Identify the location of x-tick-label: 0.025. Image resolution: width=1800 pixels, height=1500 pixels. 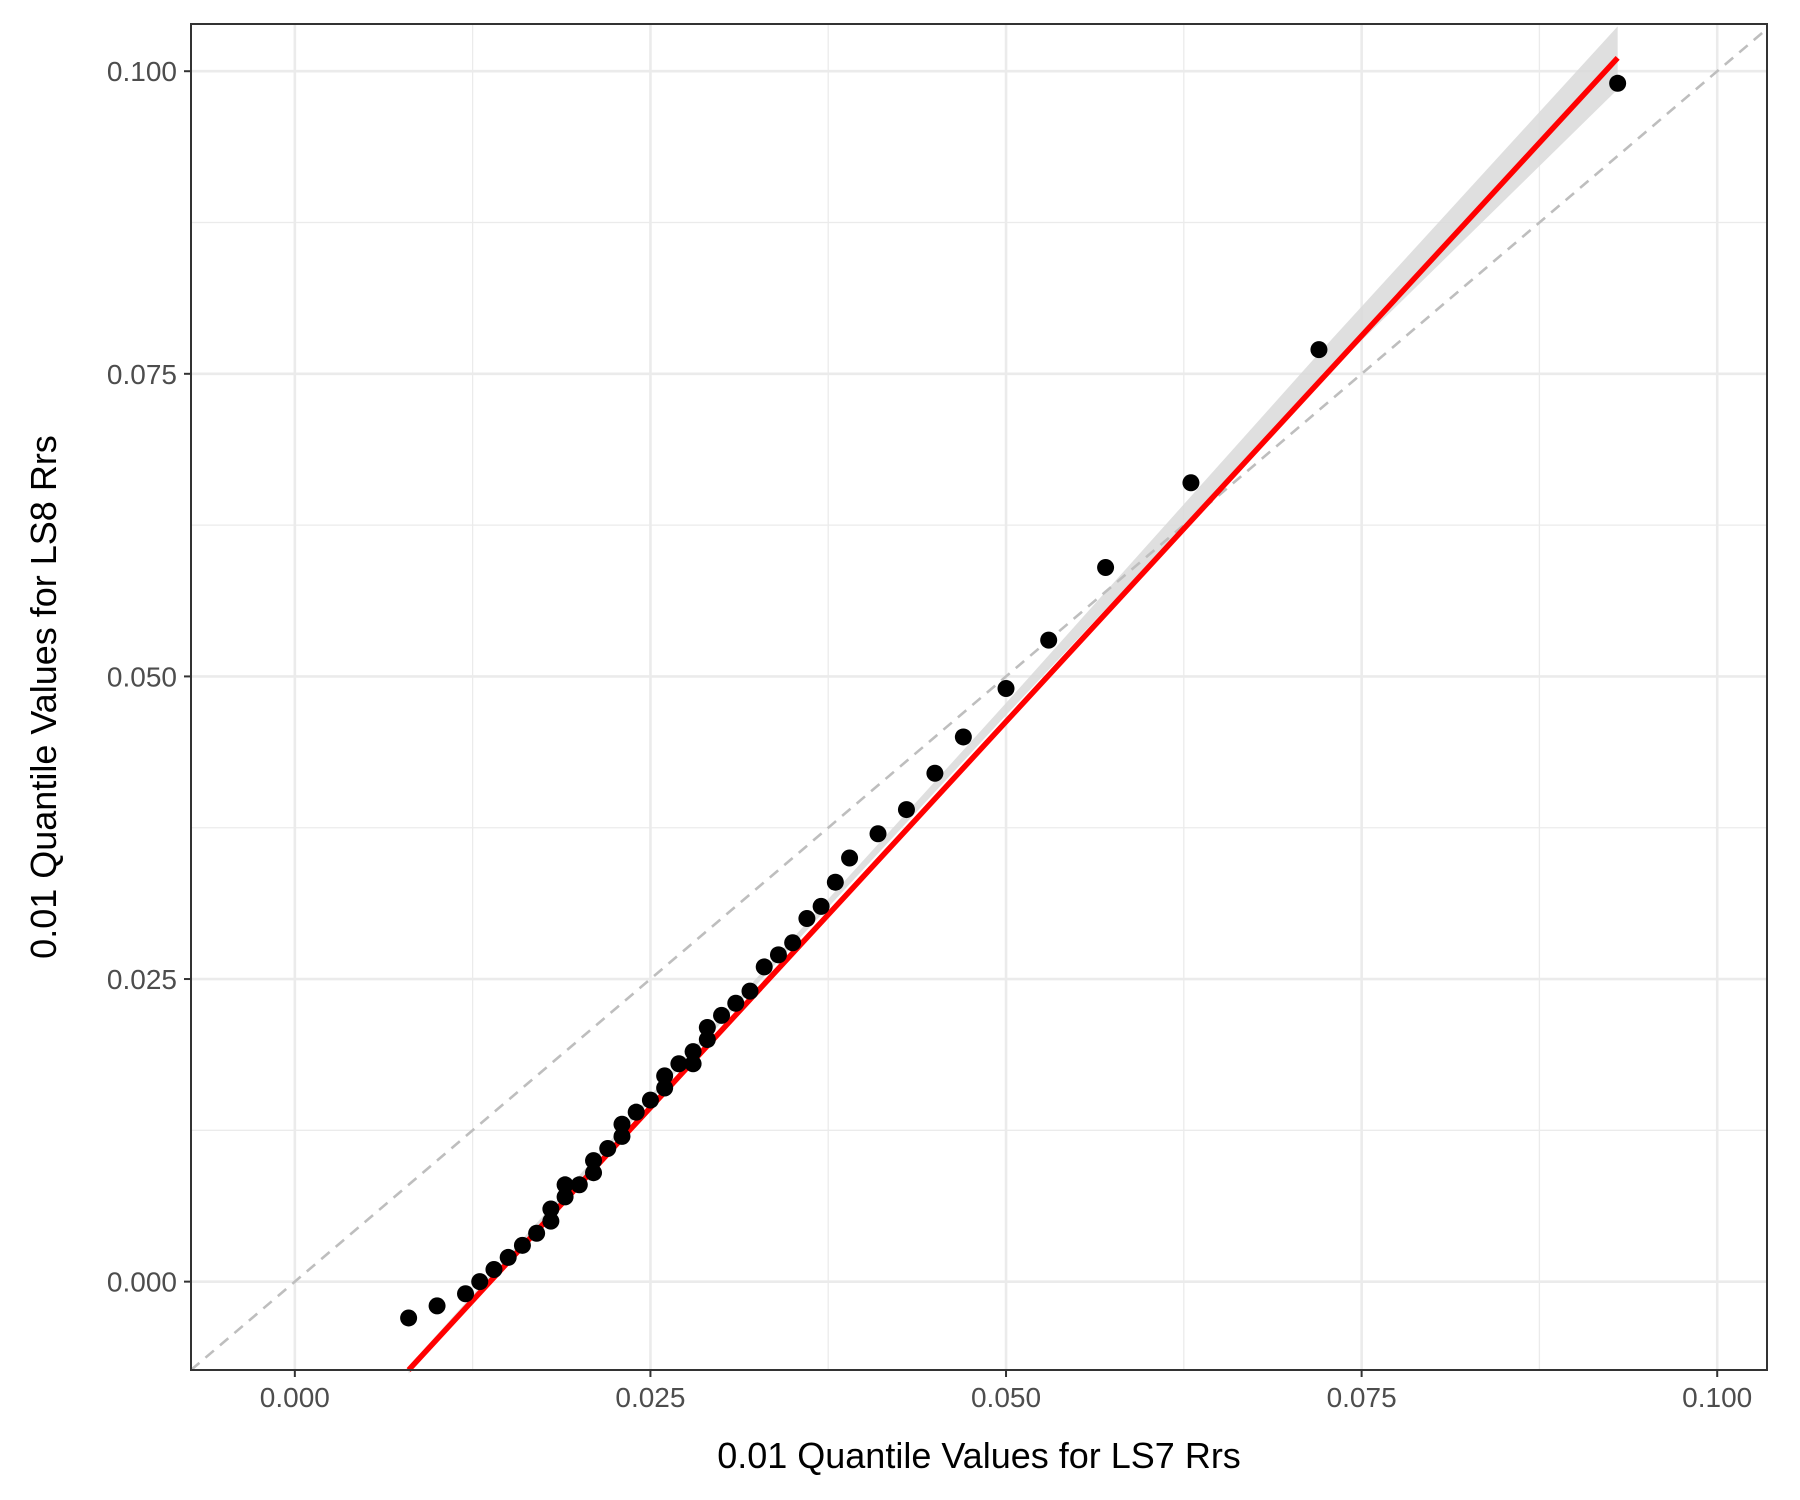
(650, 1397).